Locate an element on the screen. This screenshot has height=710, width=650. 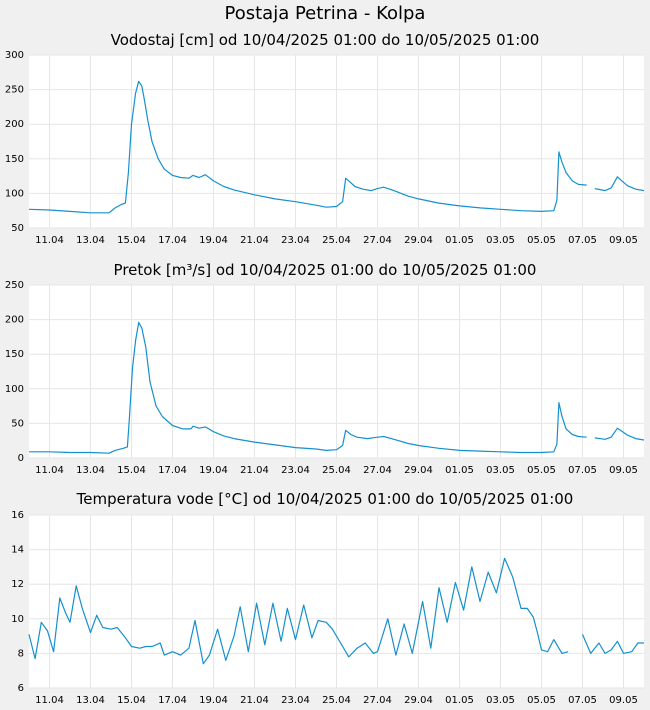
water-level-x-tick-label: 23.04 is located at coordinates (295, 240).